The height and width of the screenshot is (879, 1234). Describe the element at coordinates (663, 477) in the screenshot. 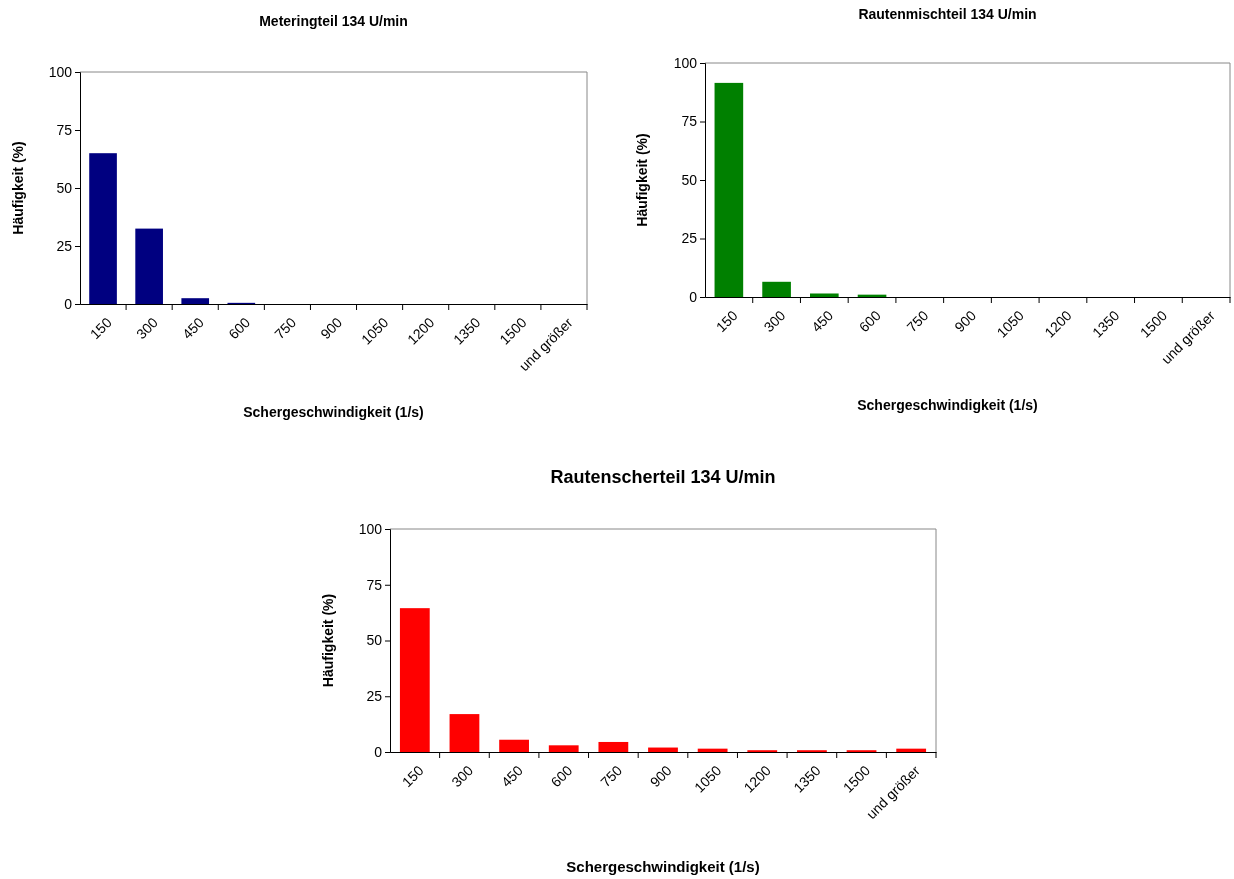

I see `chart-title: Rautenscherteil 134 U/min` at that location.